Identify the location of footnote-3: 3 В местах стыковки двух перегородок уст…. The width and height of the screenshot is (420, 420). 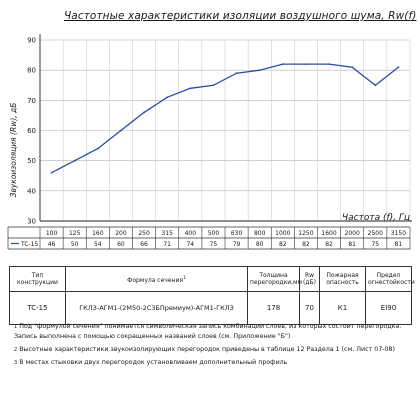
(151, 362).